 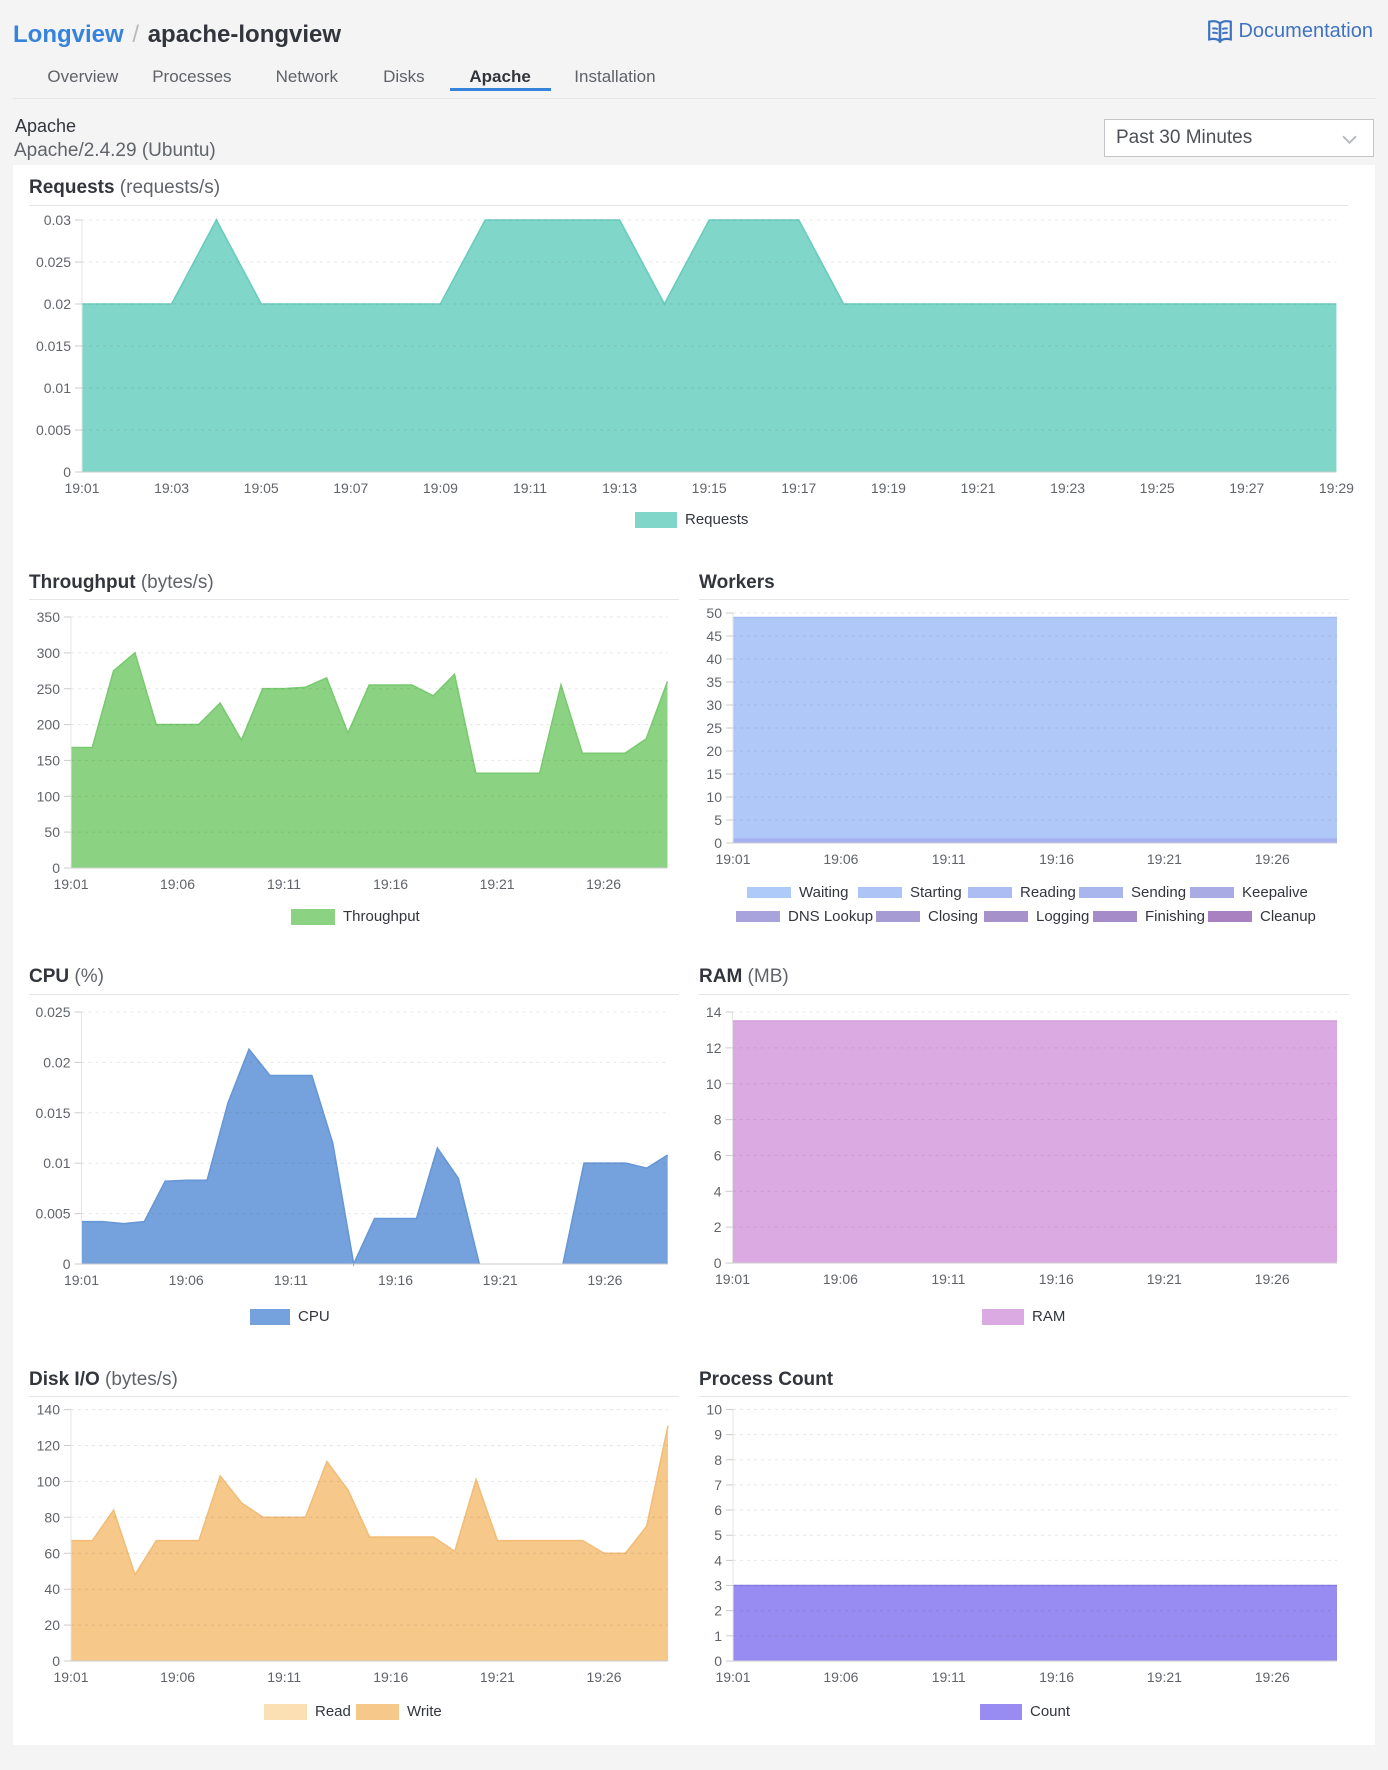 What do you see at coordinates (1246, 488) in the screenshot?
I see `svg-text: 19:27` at bounding box center [1246, 488].